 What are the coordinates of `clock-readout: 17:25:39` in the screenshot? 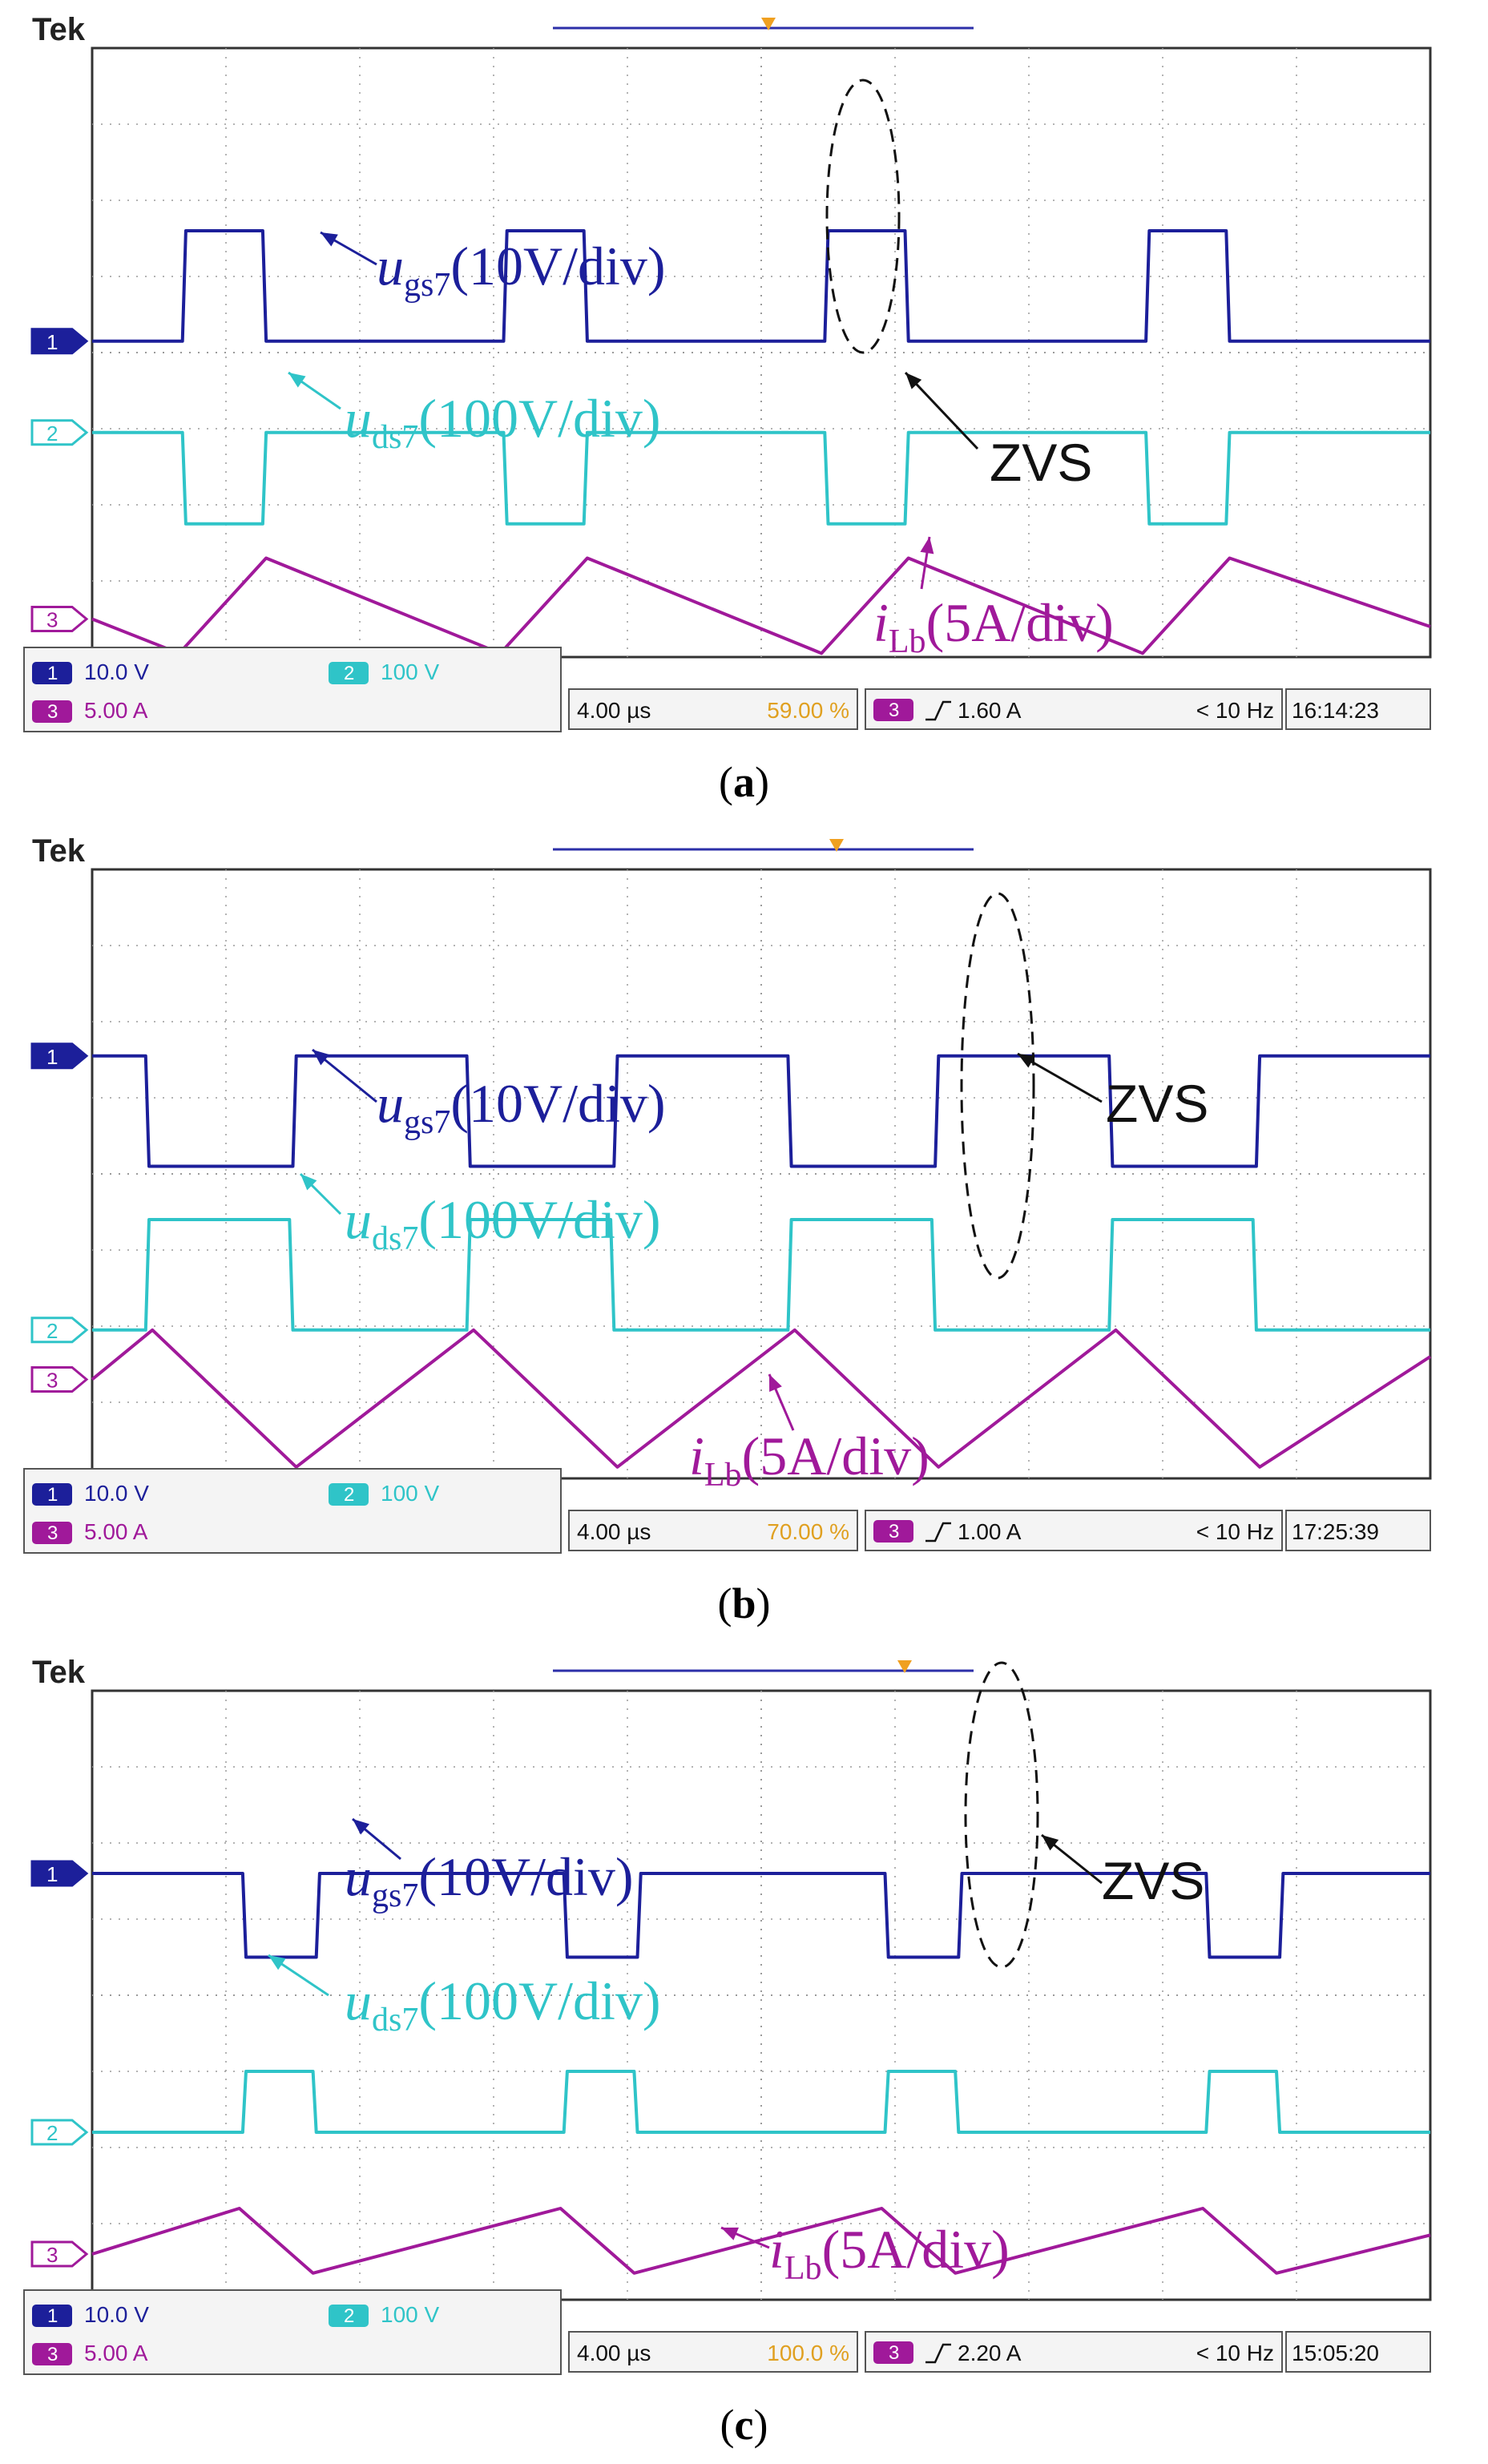 It's located at (1336, 1531).